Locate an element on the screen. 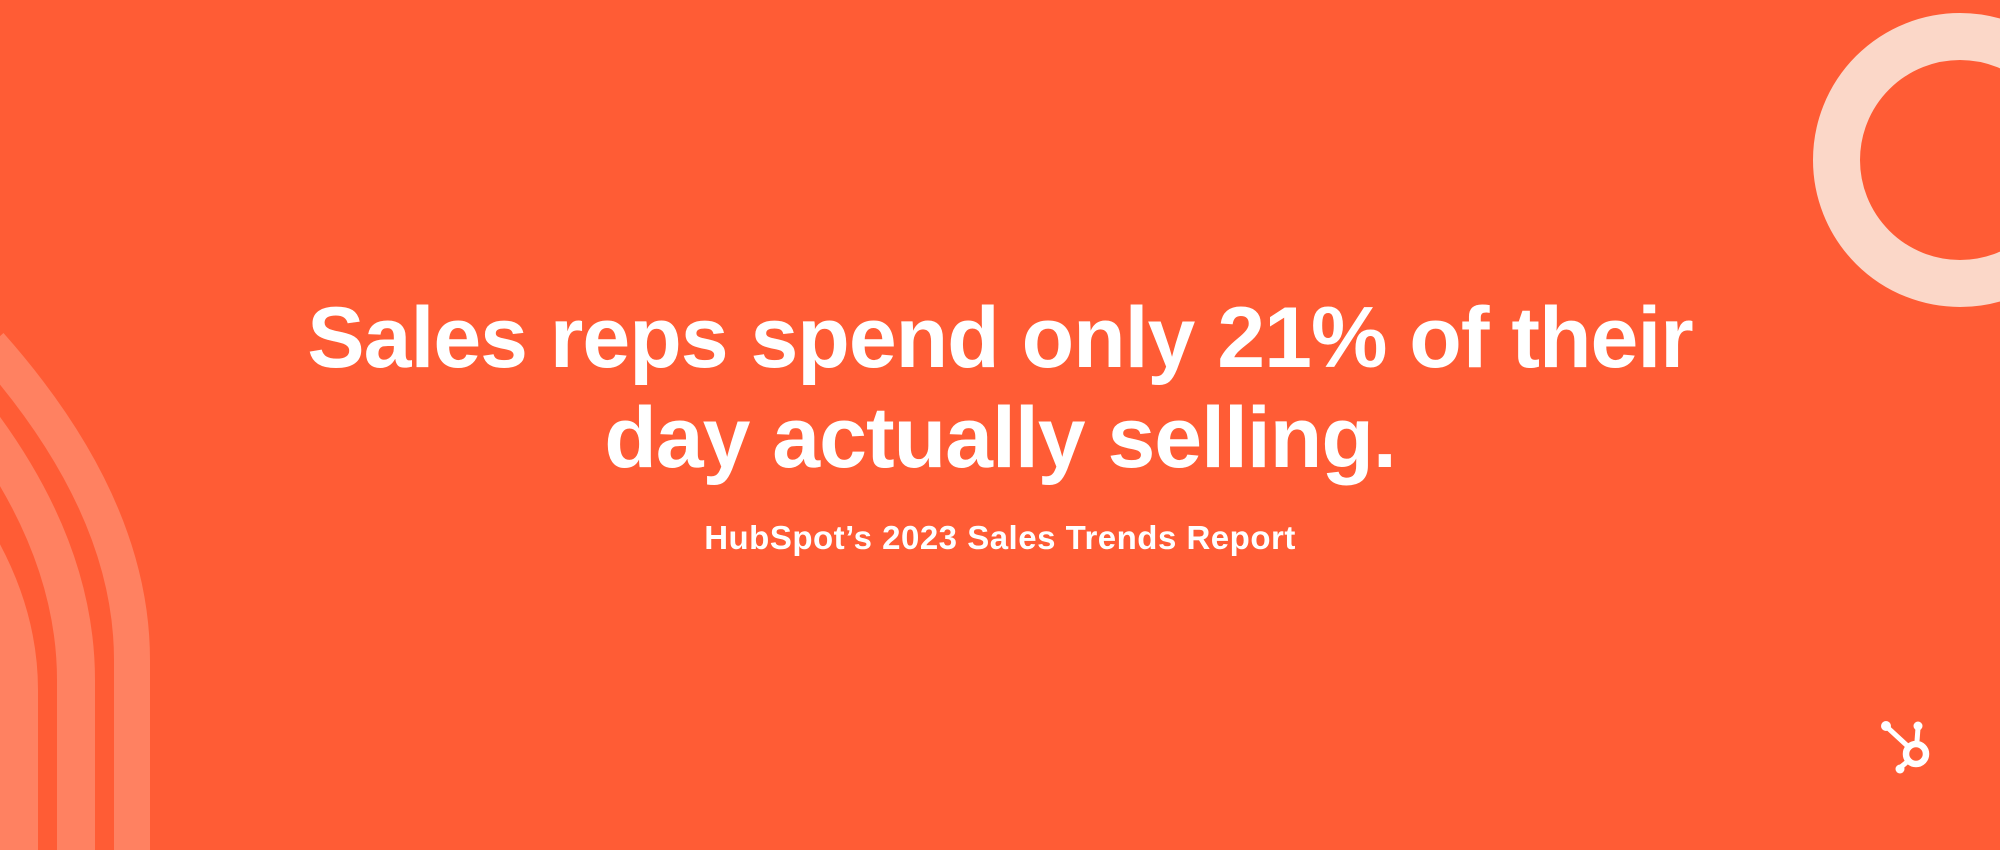 The width and height of the screenshot is (2000, 850). attribution-text: HubSpot’s 2023 Sales Trends Report is located at coordinates (1000, 537).